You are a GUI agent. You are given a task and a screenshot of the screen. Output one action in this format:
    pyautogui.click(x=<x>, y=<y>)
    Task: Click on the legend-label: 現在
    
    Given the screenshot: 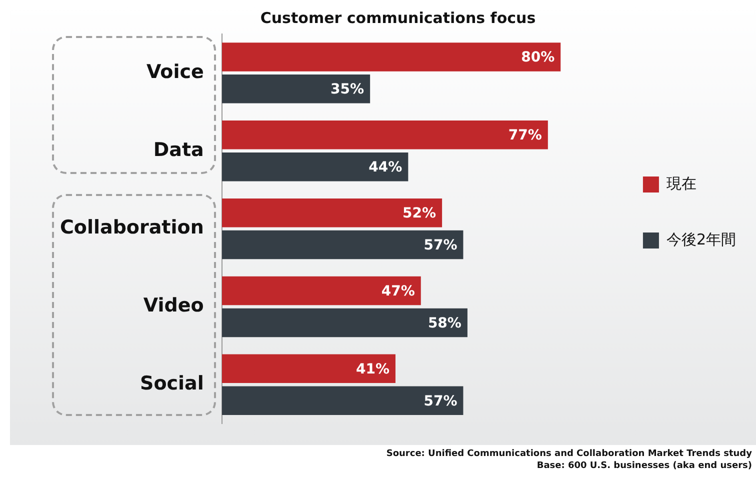 What is the action you would take?
    pyautogui.click(x=681, y=183)
    